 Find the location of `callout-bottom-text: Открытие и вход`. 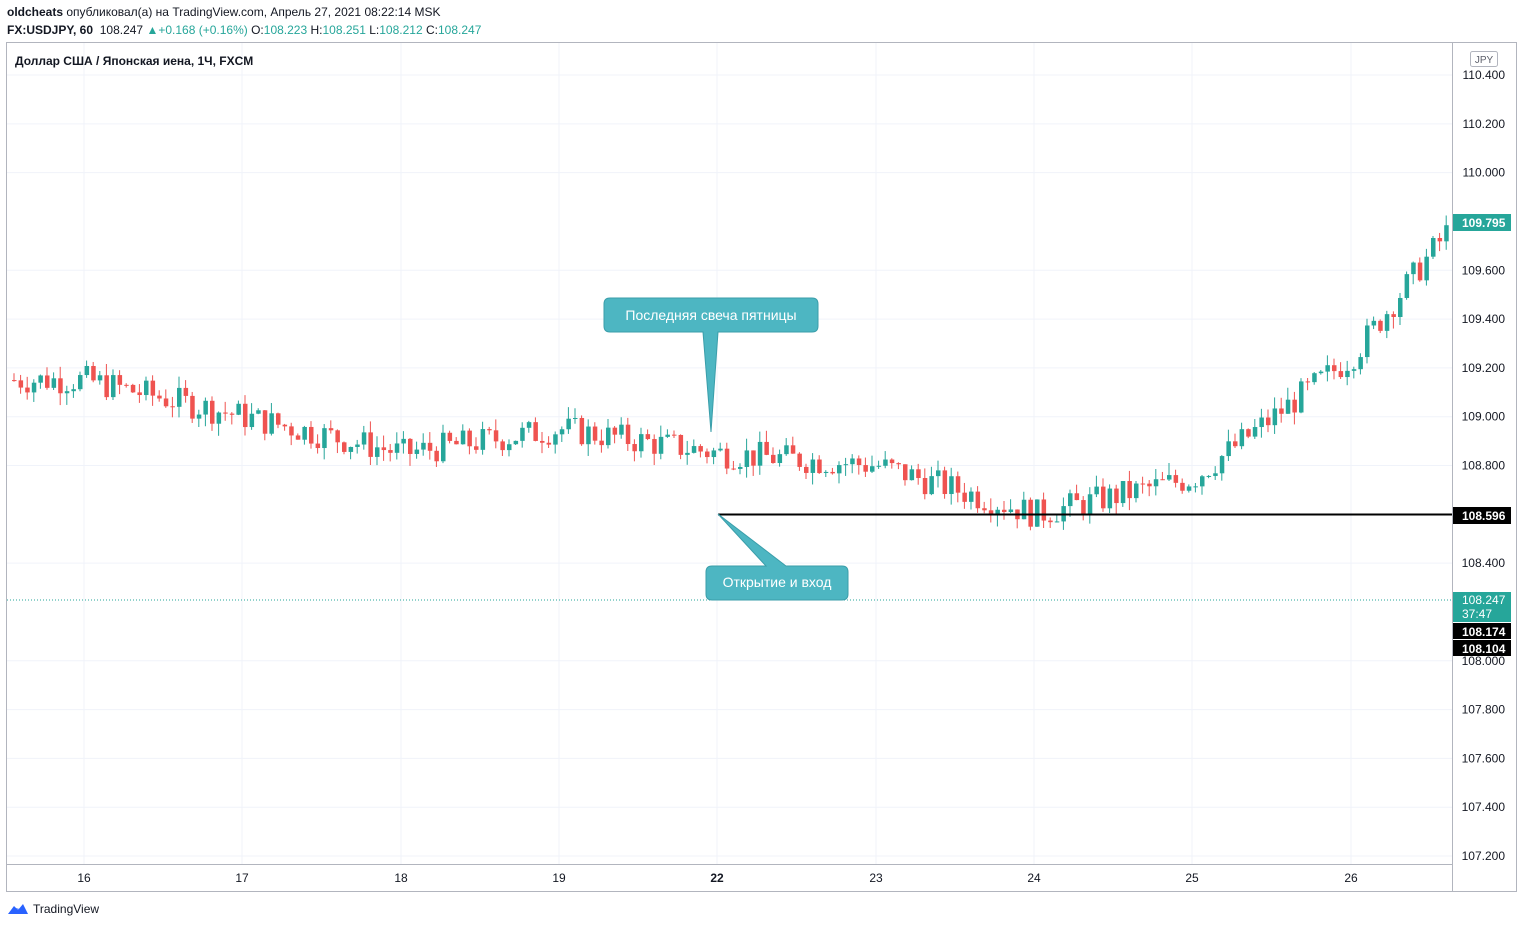

callout-bottom-text: Открытие и вход is located at coordinates (777, 582).